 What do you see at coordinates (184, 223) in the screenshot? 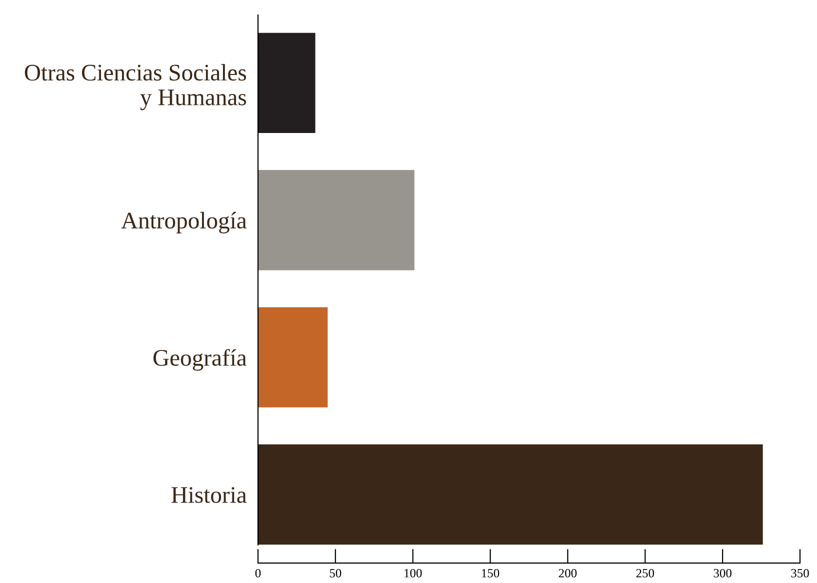
I see `y-tick-label: Antropología` at bounding box center [184, 223].